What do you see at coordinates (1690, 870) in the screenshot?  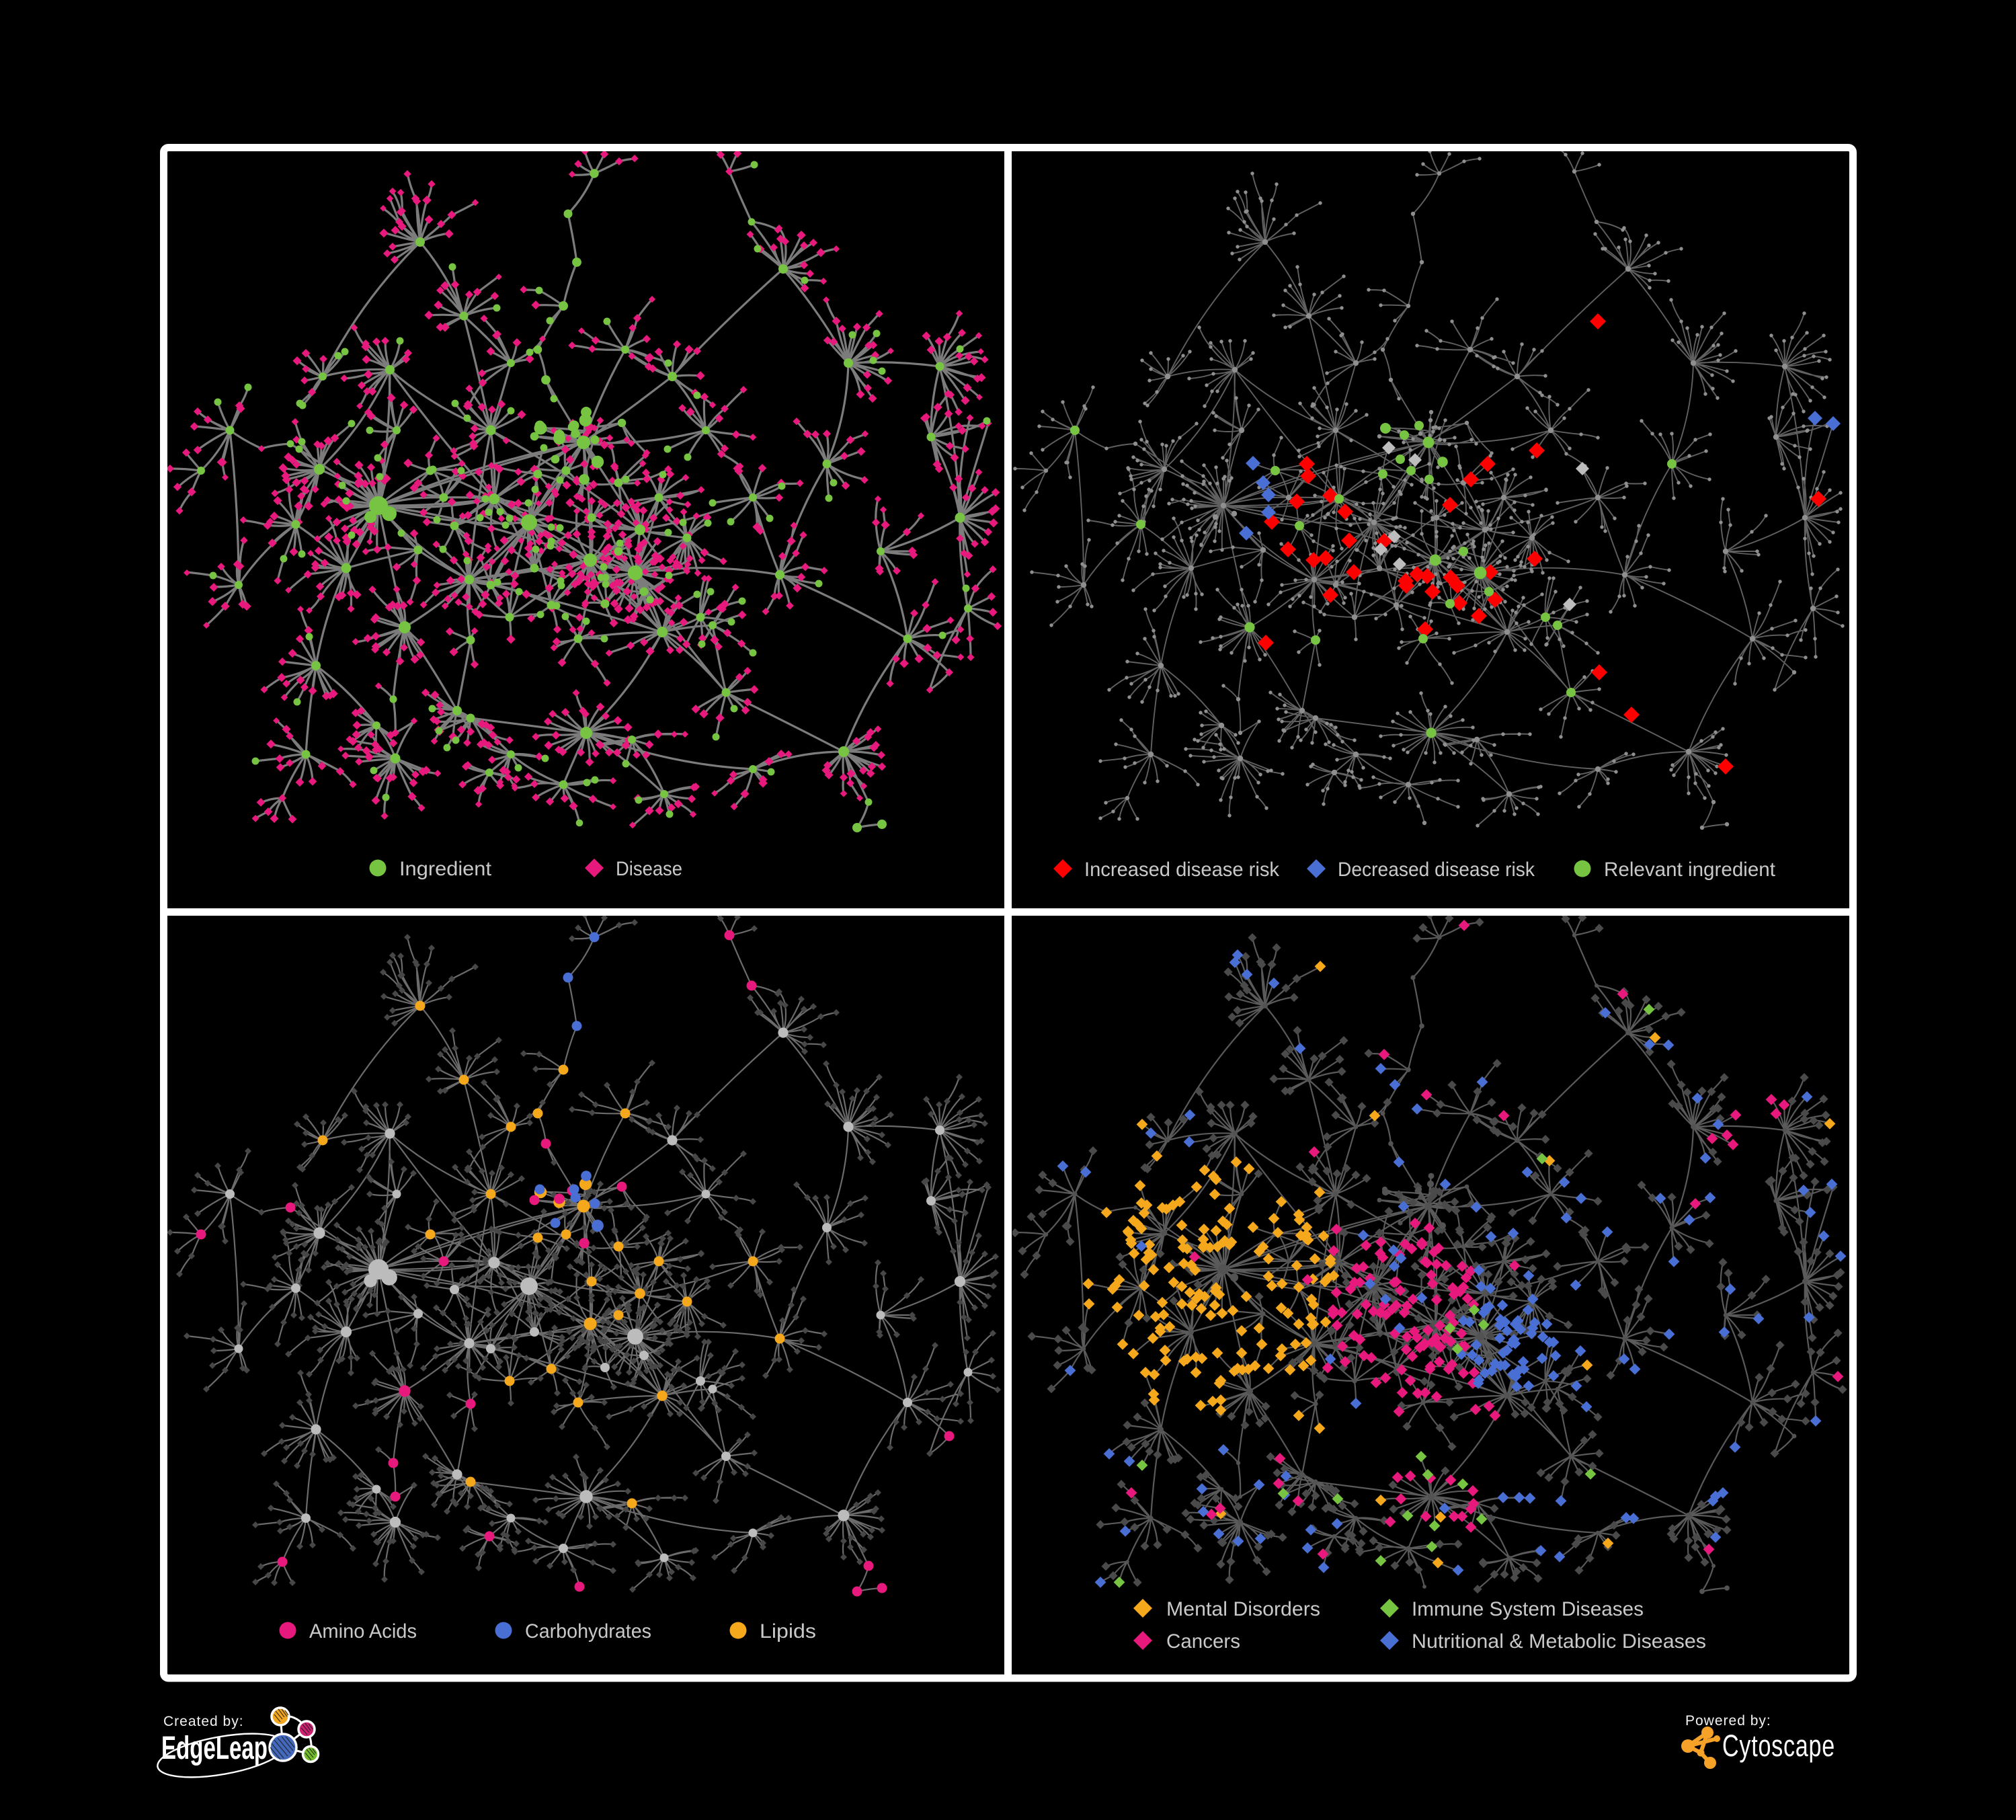 I see `svg-text: Relevant ingredient` at bounding box center [1690, 870].